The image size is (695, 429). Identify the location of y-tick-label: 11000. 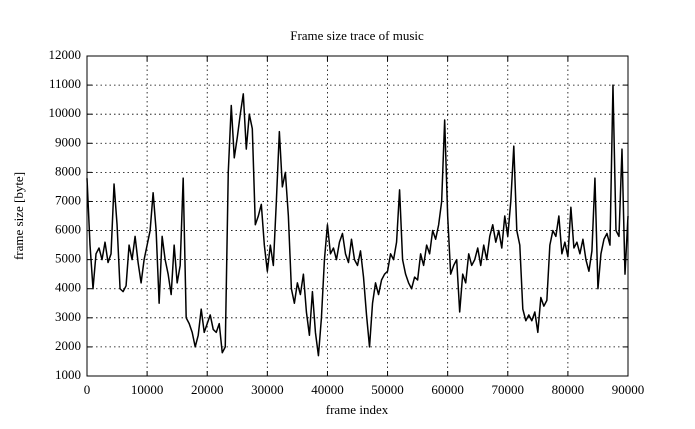
(65, 83).